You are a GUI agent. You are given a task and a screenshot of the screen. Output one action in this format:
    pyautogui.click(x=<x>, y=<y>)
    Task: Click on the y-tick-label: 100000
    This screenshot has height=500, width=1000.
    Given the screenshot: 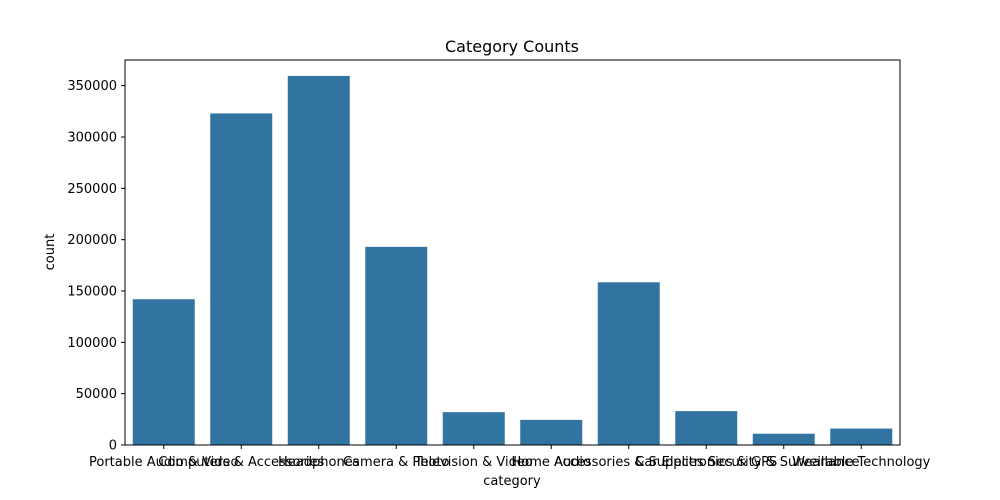 What is the action you would take?
    pyautogui.click(x=92, y=343)
    